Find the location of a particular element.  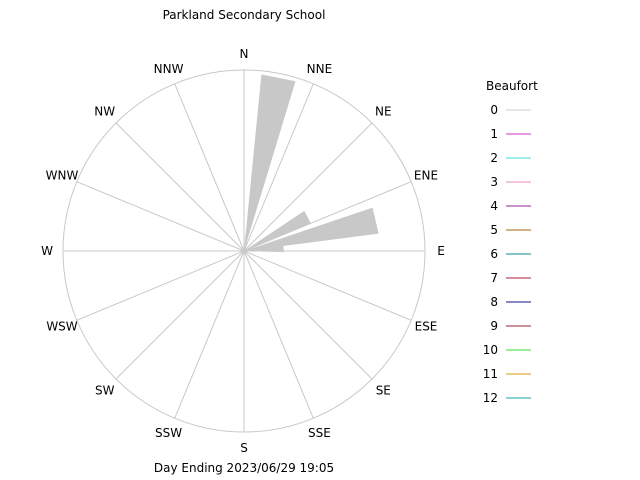

spoke-wsw is located at coordinates (160, 285).